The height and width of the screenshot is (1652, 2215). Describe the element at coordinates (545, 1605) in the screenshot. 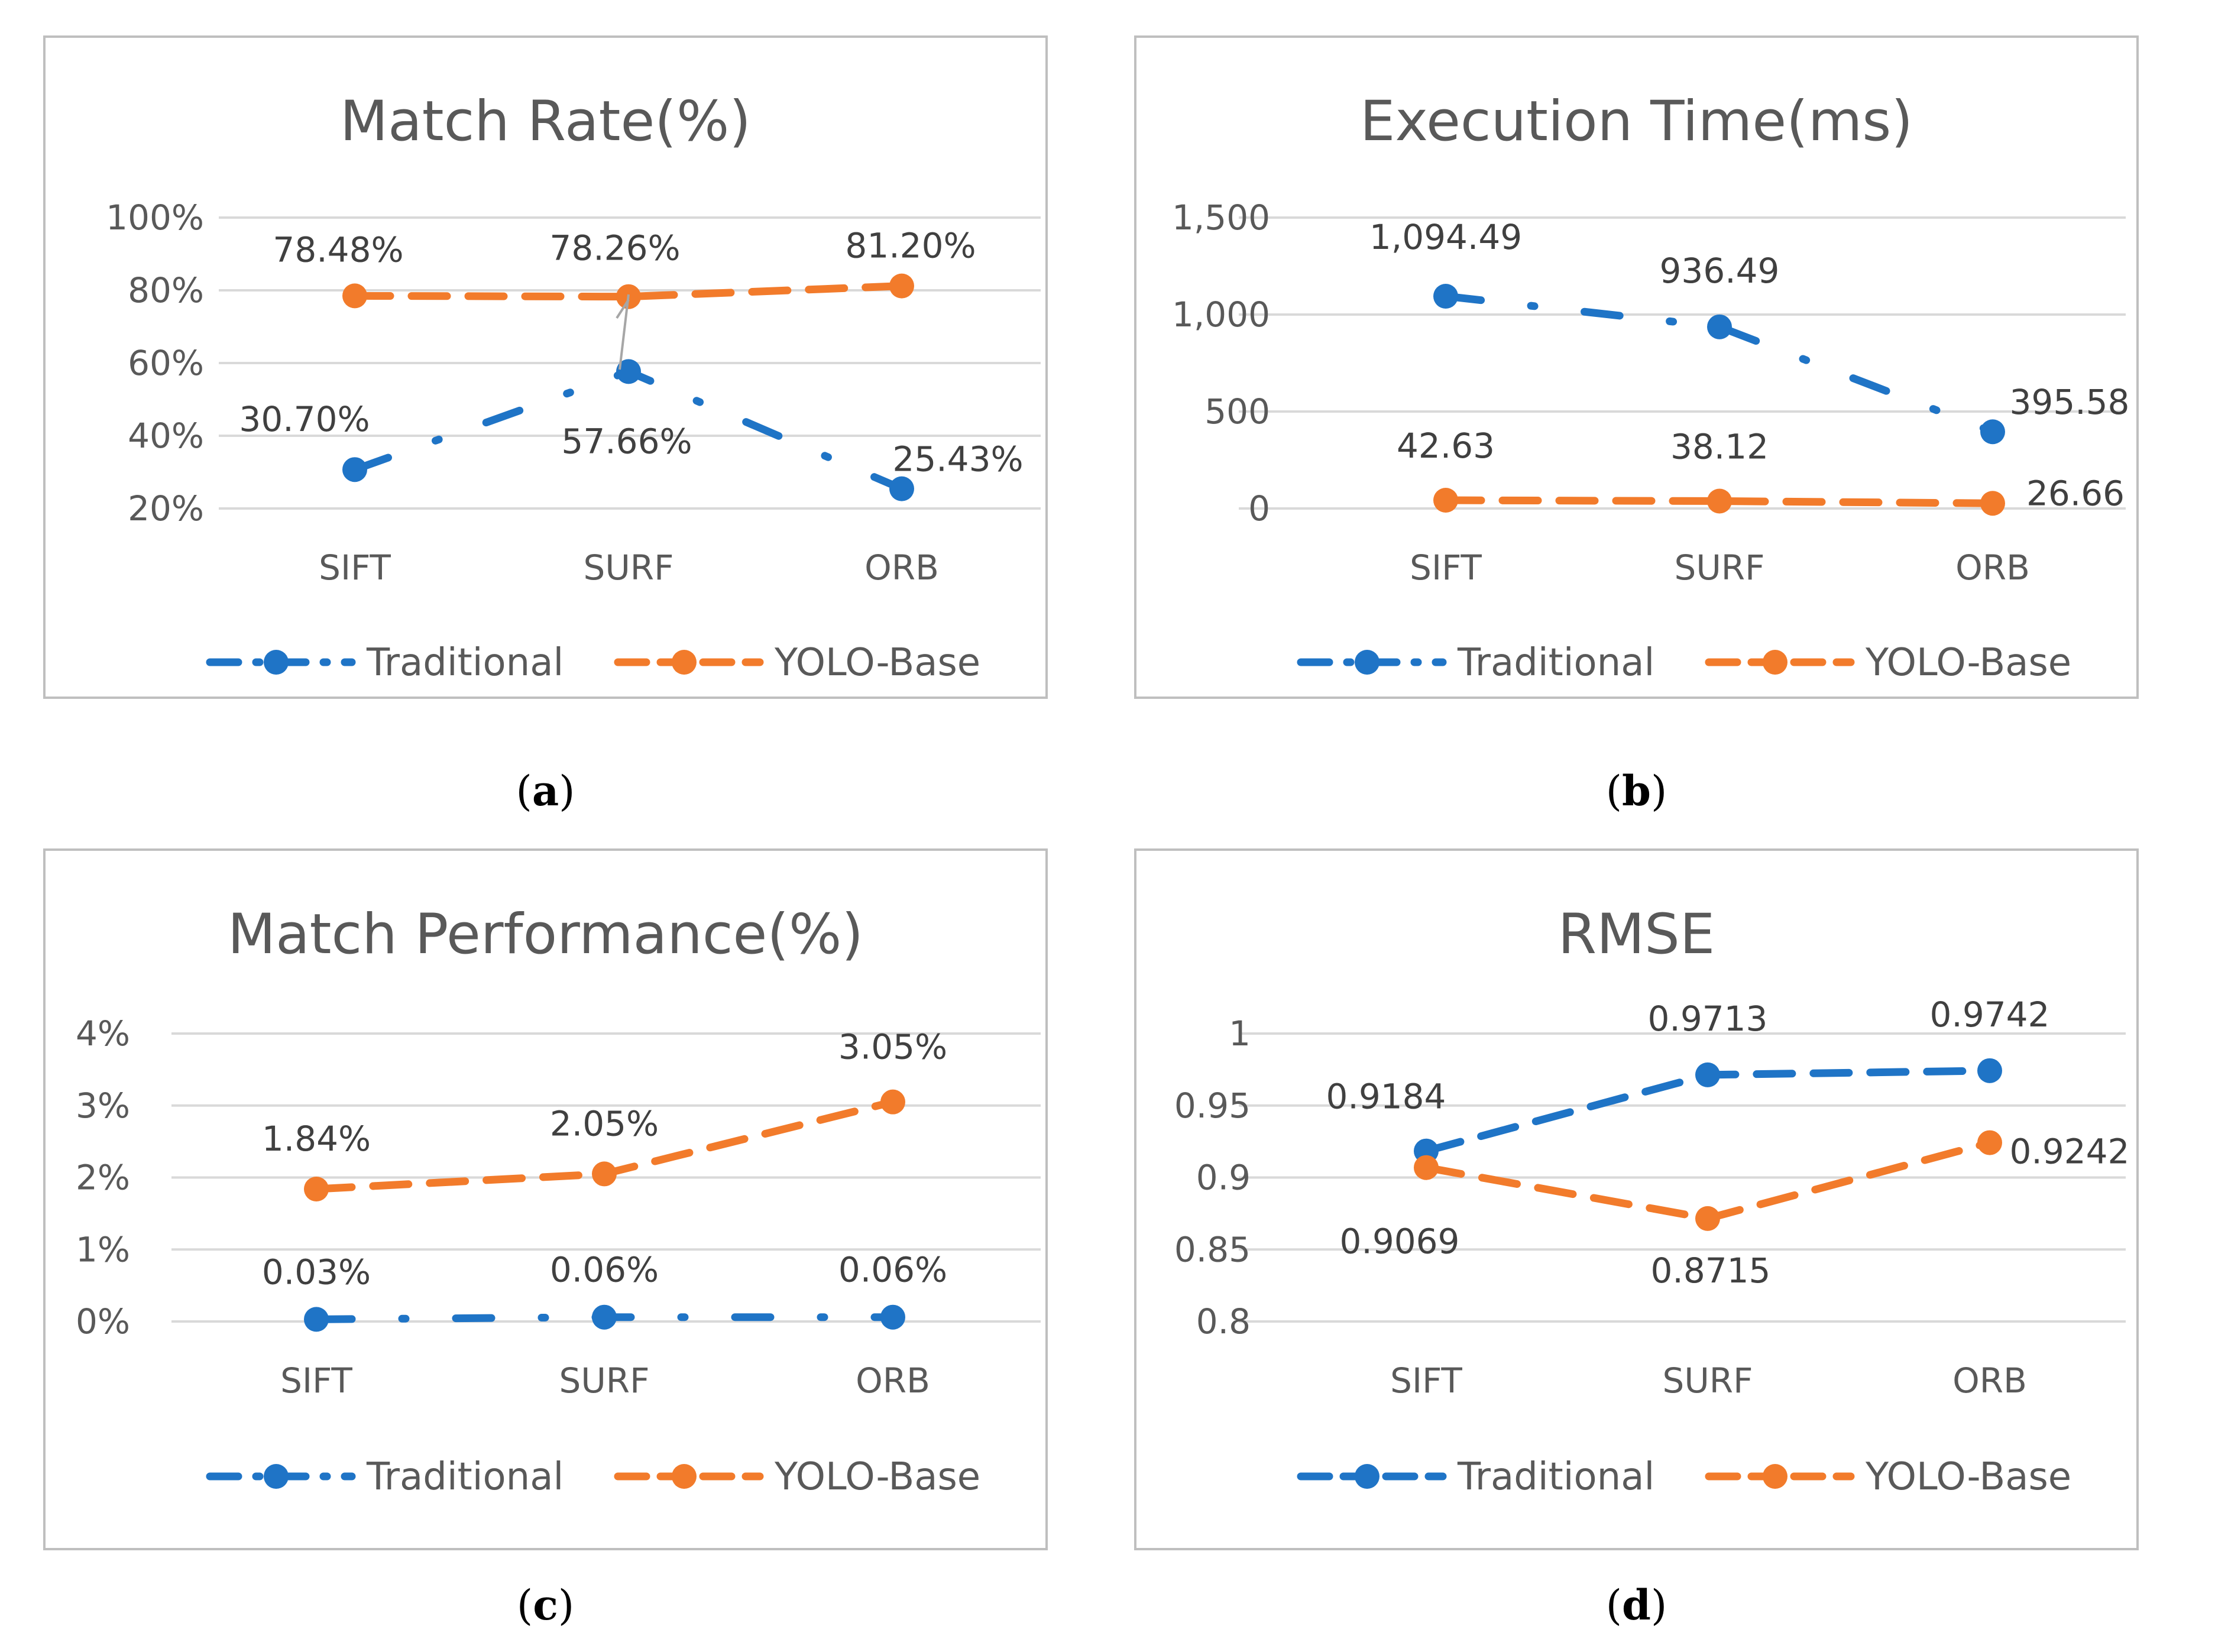

I see `panel-caption: (c)` at that location.